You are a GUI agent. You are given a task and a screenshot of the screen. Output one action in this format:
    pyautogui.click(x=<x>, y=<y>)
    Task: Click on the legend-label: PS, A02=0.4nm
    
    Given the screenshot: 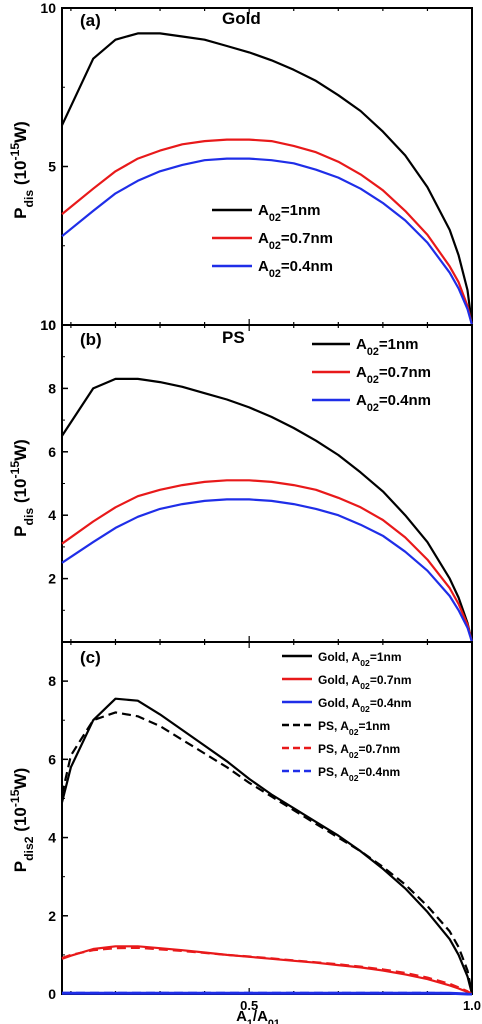 What is the action you would take?
    pyautogui.click(x=359, y=774)
    